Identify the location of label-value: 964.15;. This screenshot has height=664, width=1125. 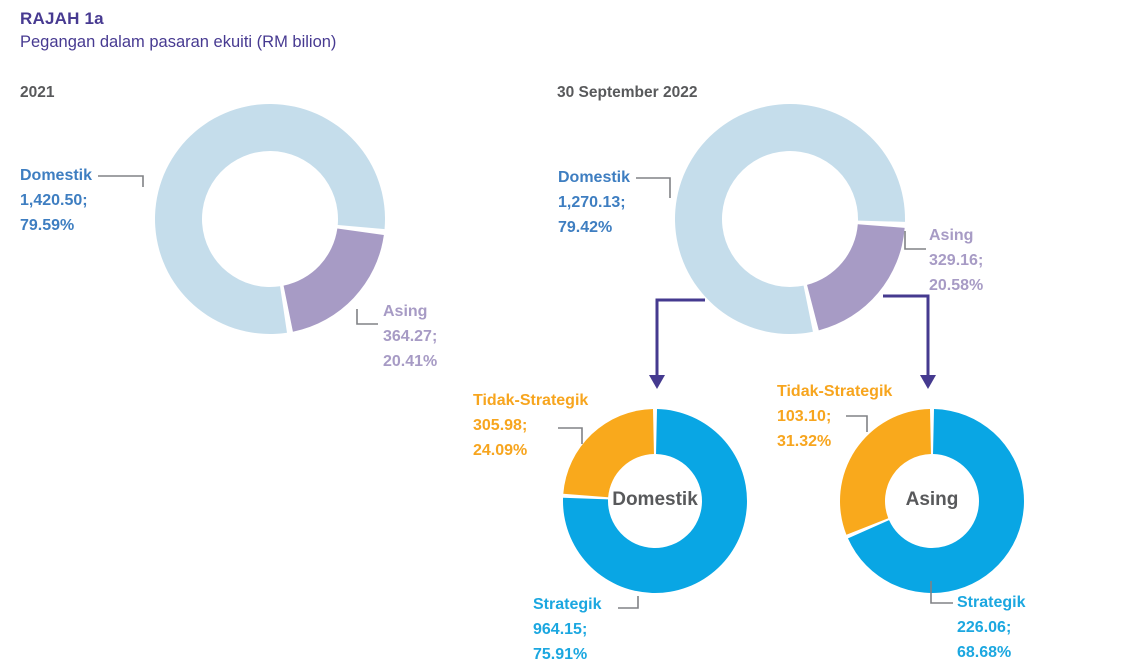
(560, 629).